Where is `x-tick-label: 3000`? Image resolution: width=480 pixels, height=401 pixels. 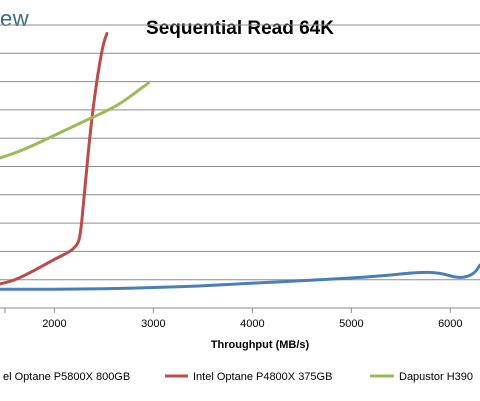 x-tick-label: 3000 is located at coordinates (153, 324).